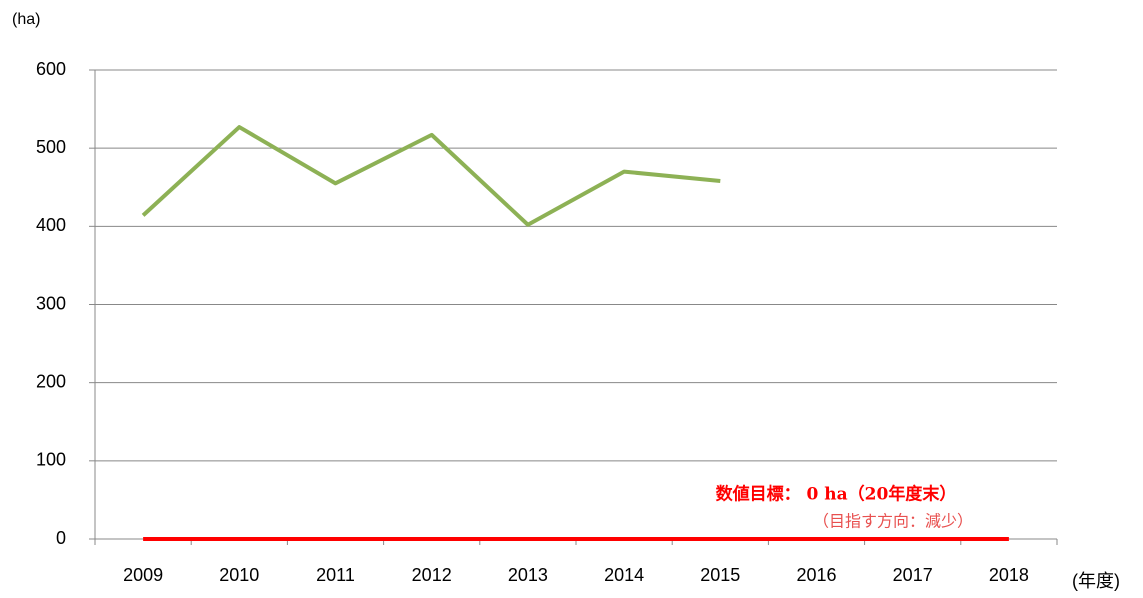 This screenshot has width=1143, height=598. What do you see at coordinates (143, 575) in the screenshot?
I see `x-tick-label: 2009` at bounding box center [143, 575].